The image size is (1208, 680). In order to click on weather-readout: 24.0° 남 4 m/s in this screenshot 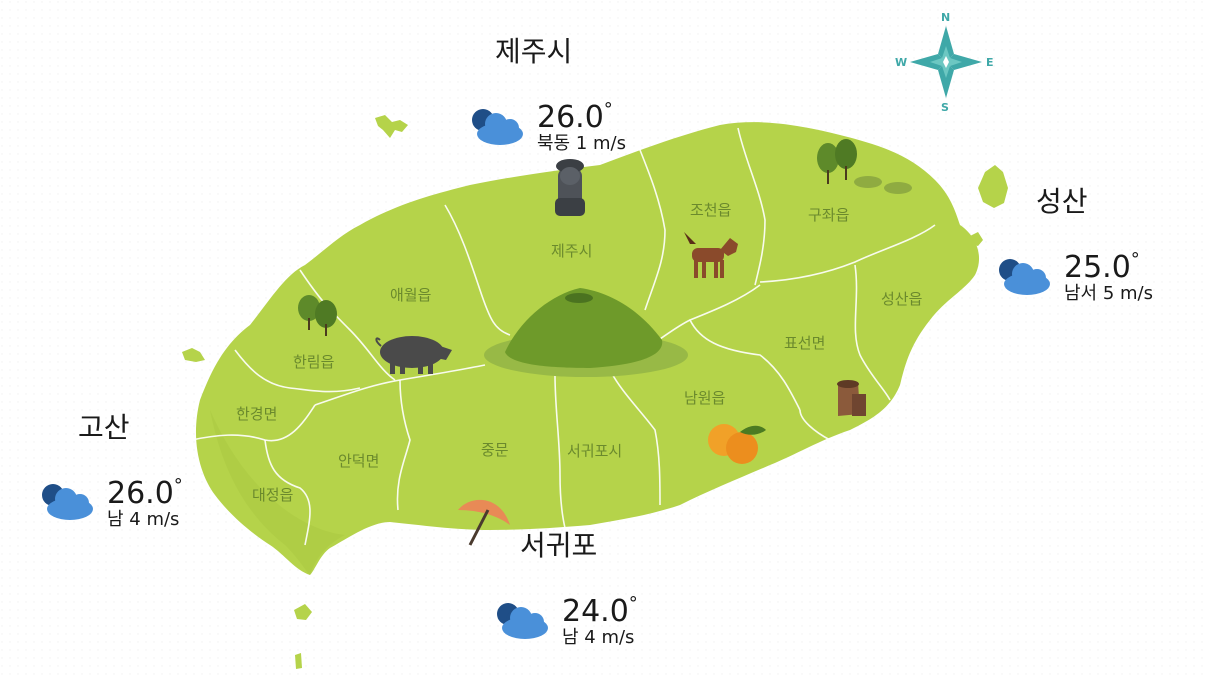, I will do `click(600, 620)`.